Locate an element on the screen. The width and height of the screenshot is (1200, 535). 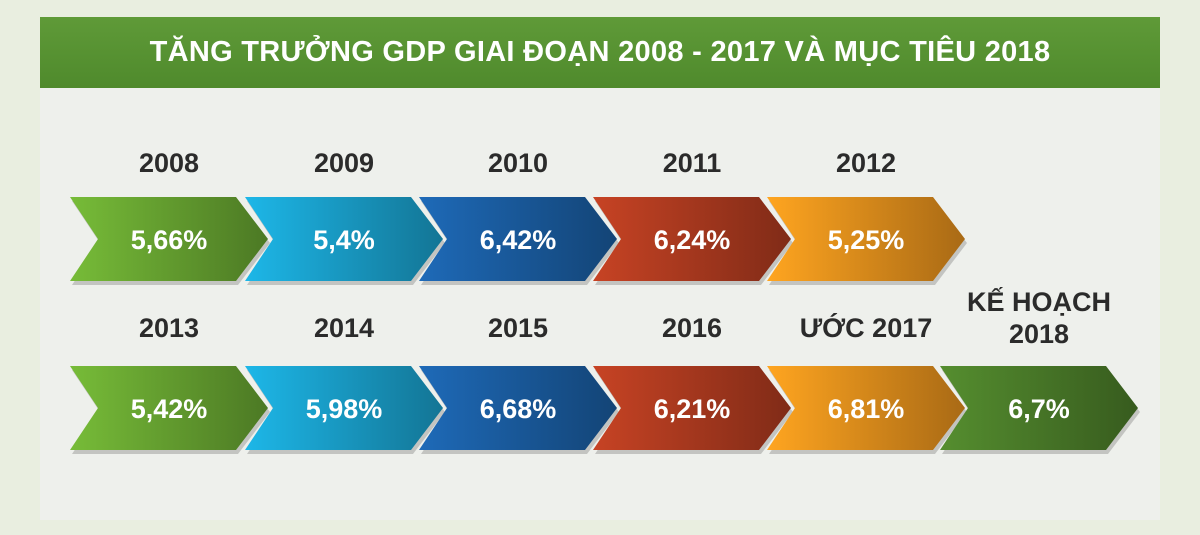
value-label: 6,81% is located at coordinates (866, 409).